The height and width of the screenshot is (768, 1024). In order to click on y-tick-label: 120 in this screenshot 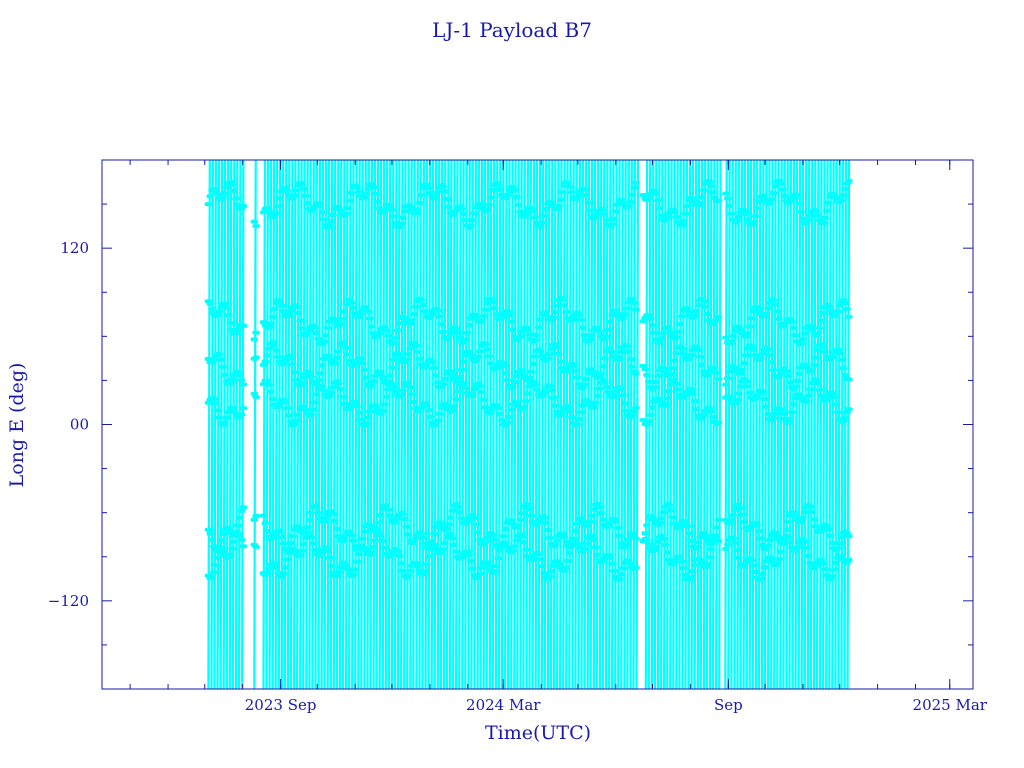, I will do `click(74, 248)`.